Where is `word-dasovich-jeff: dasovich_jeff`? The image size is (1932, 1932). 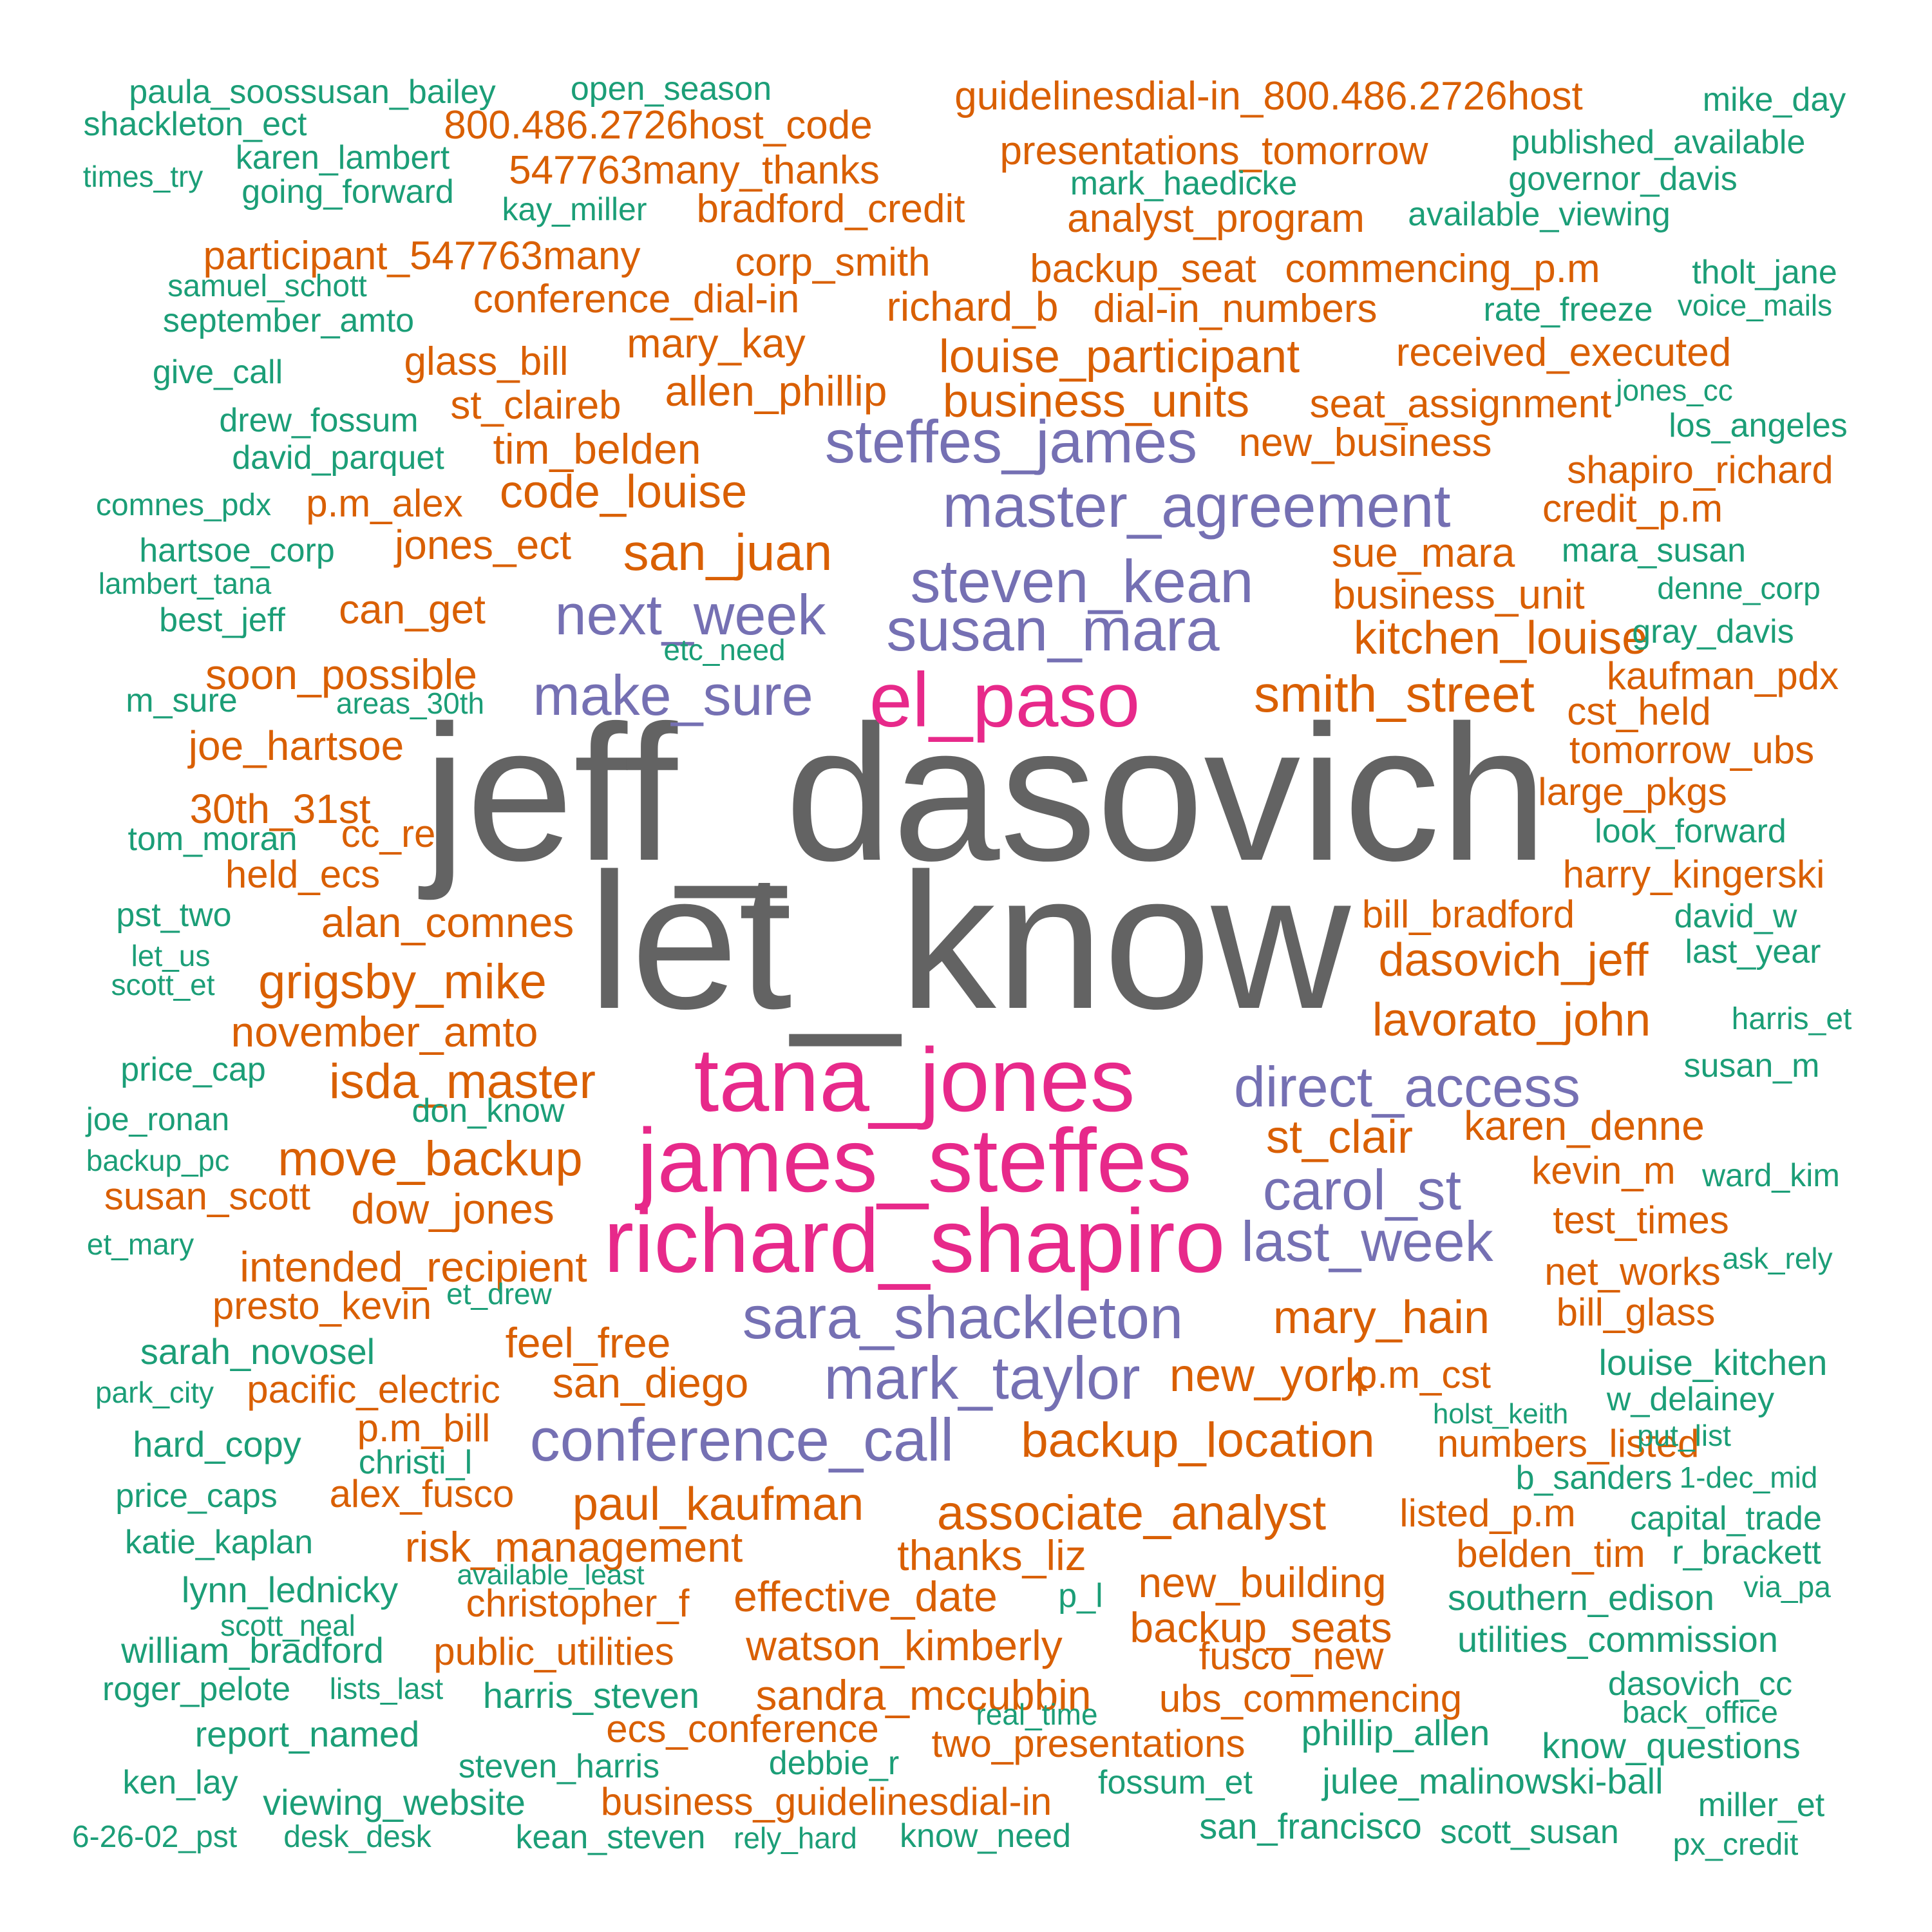
word-dasovich-jeff: dasovich_jeff is located at coordinates (1514, 960).